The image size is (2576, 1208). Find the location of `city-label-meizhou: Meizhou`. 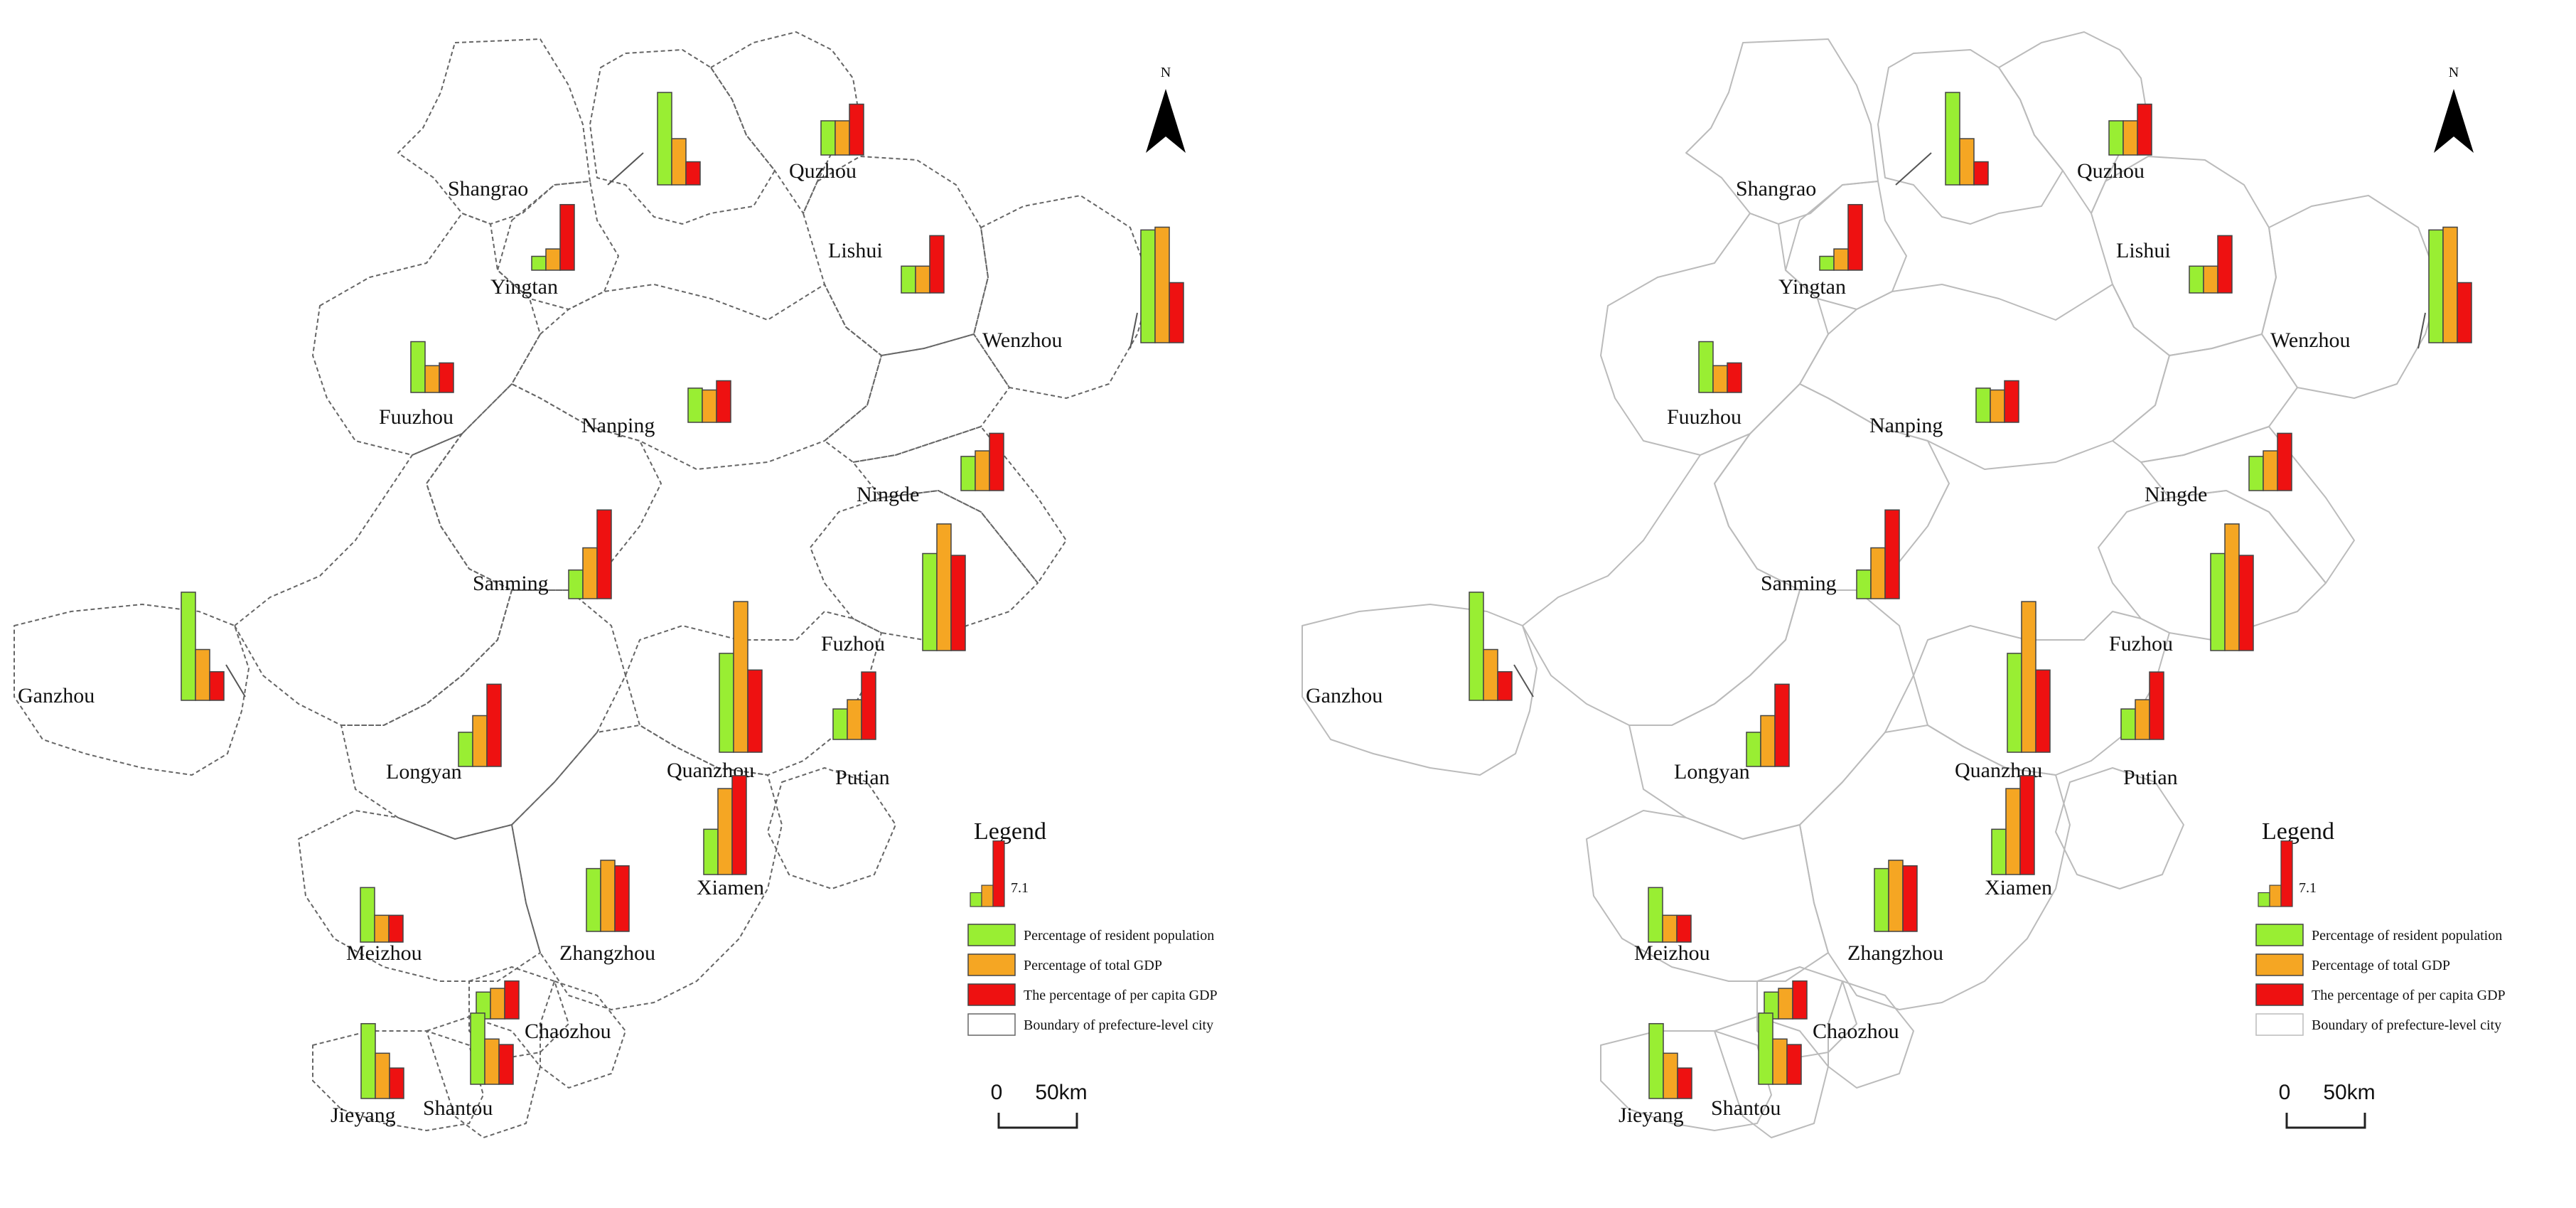

city-label-meizhou: Meizhou is located at coordinates (1672, 953).